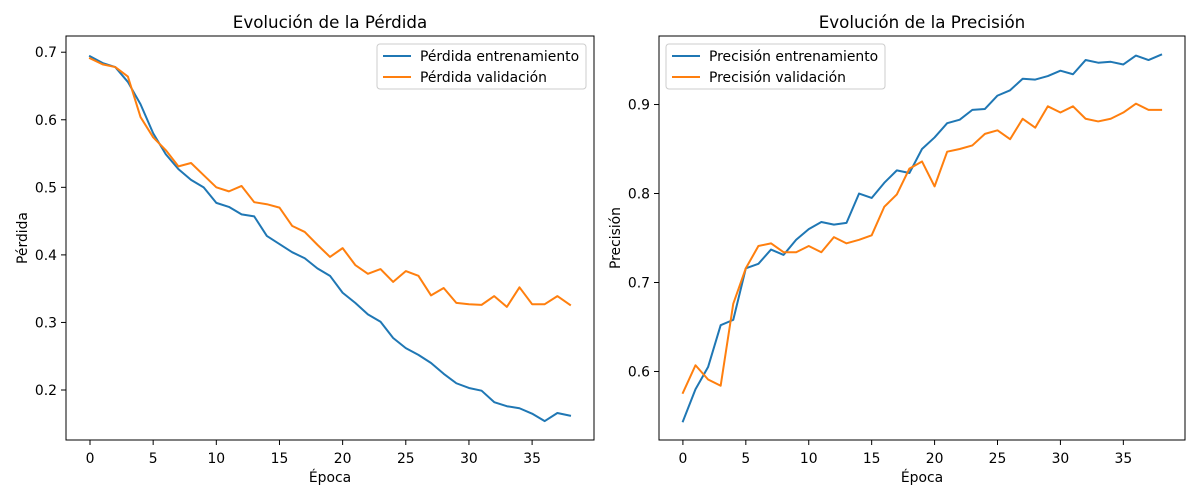  Describe the element at coordinates (46, 188) in the screenshot. I see `y-tick-label: 0.5` at that location.